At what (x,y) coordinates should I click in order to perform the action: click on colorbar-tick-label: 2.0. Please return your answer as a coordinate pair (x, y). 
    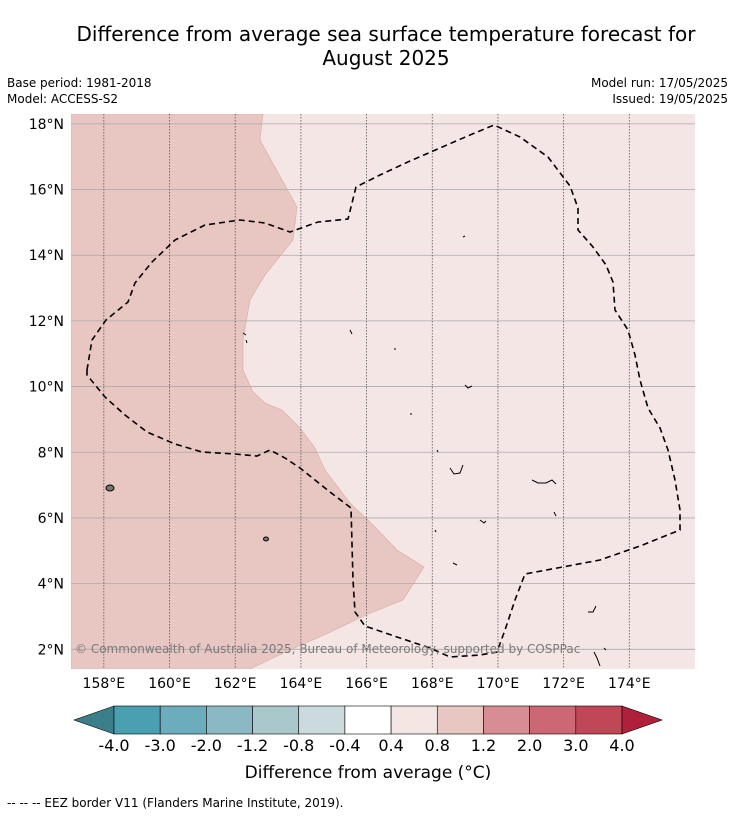
    Looking at the image, I should click on (529, 745).